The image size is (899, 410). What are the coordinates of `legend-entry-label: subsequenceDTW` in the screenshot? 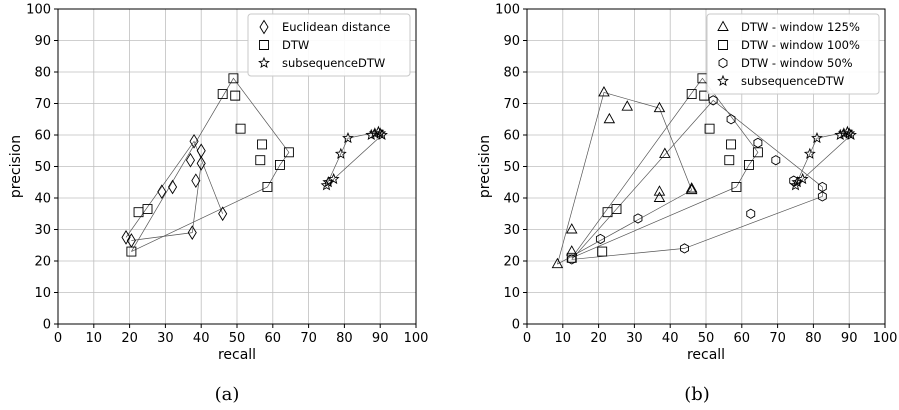 It's located at (792, 81).